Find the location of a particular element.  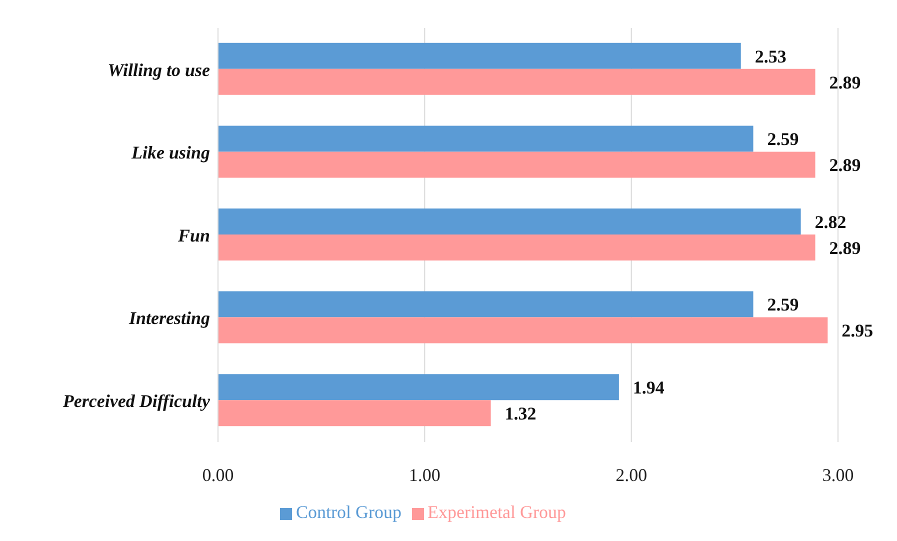

data-label: 2.82 is located at coordinates (830, 222).